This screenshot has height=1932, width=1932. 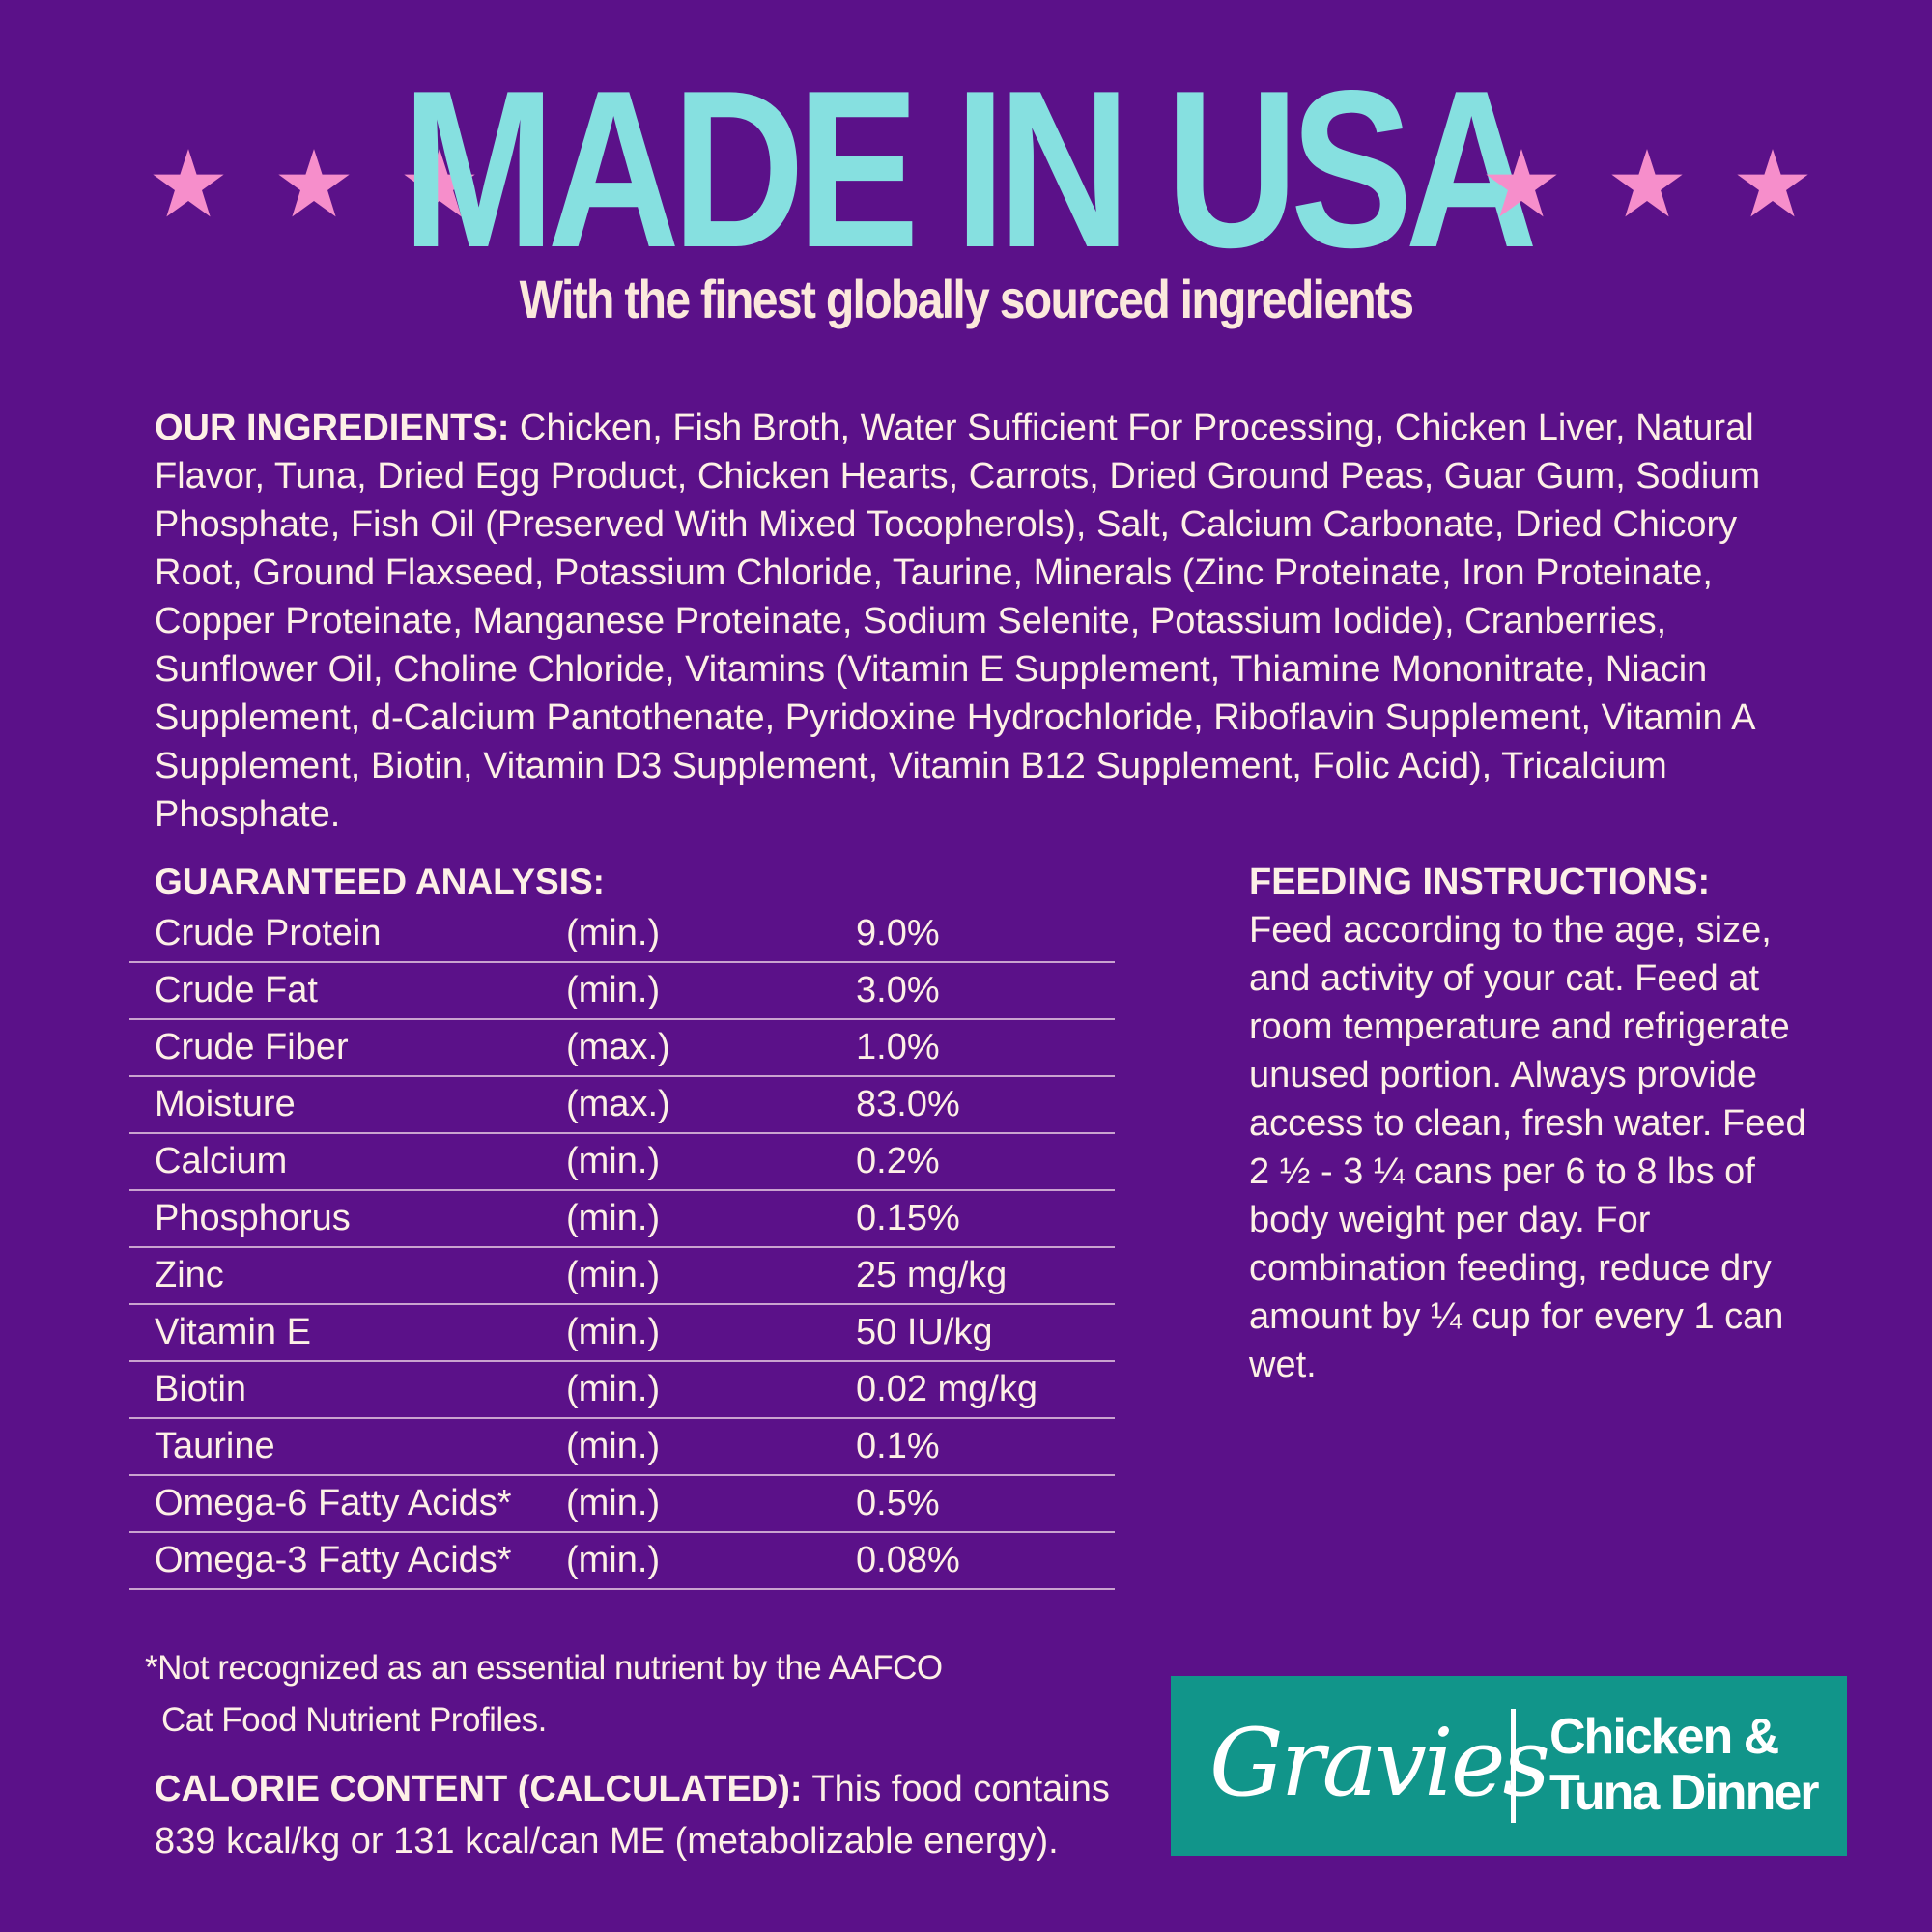 What do you see at coordinates (898, 1047) in the screenshot?
I see `nutrient-value: 1.0%` at bounding box center [898, 1047].